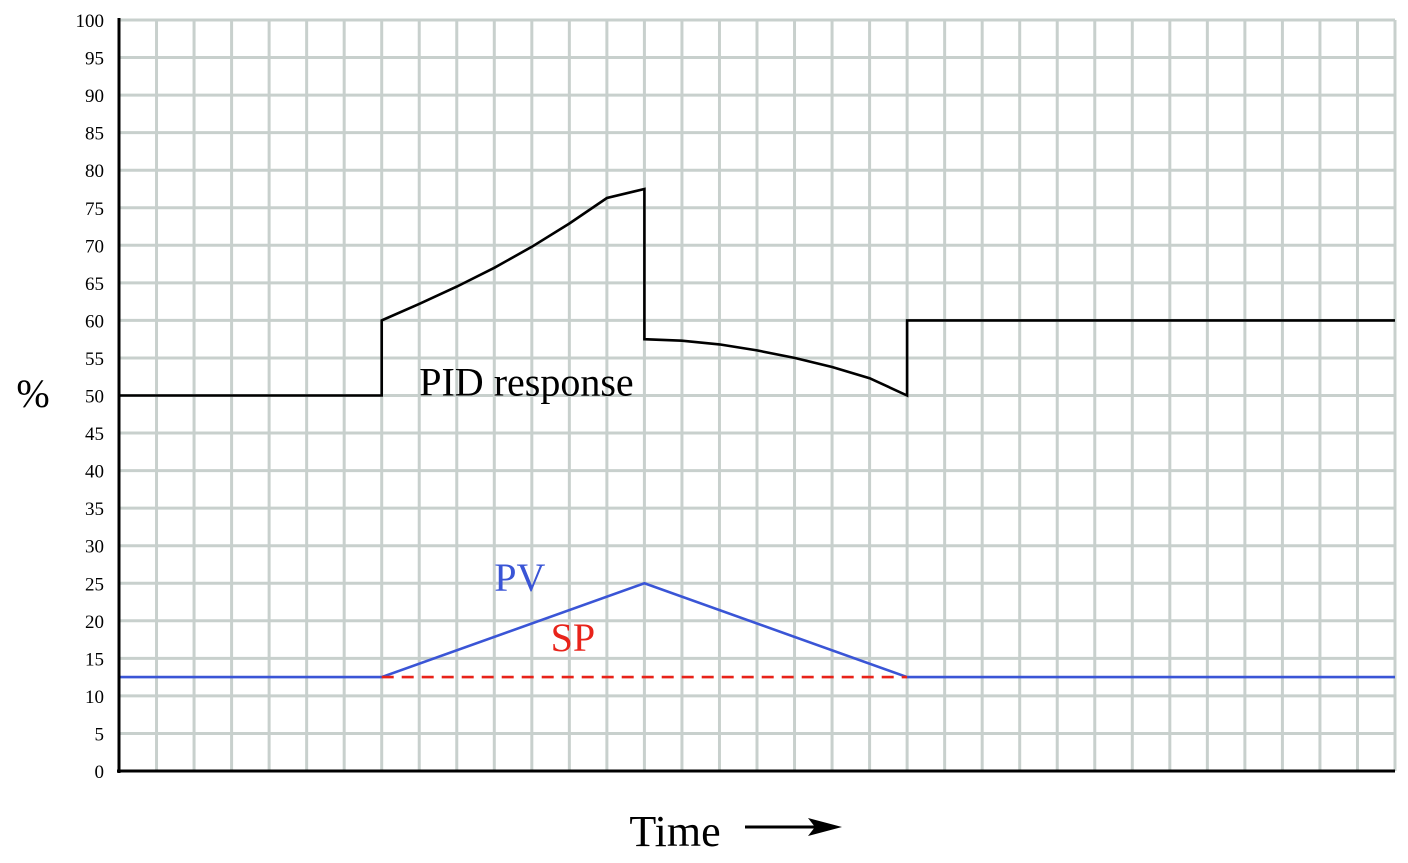 The height and width of the screenshot is (863, 1408). Describe the element at coordinates (94, 59) in the screenshot. I see `y-tick-label: 95` at that location.